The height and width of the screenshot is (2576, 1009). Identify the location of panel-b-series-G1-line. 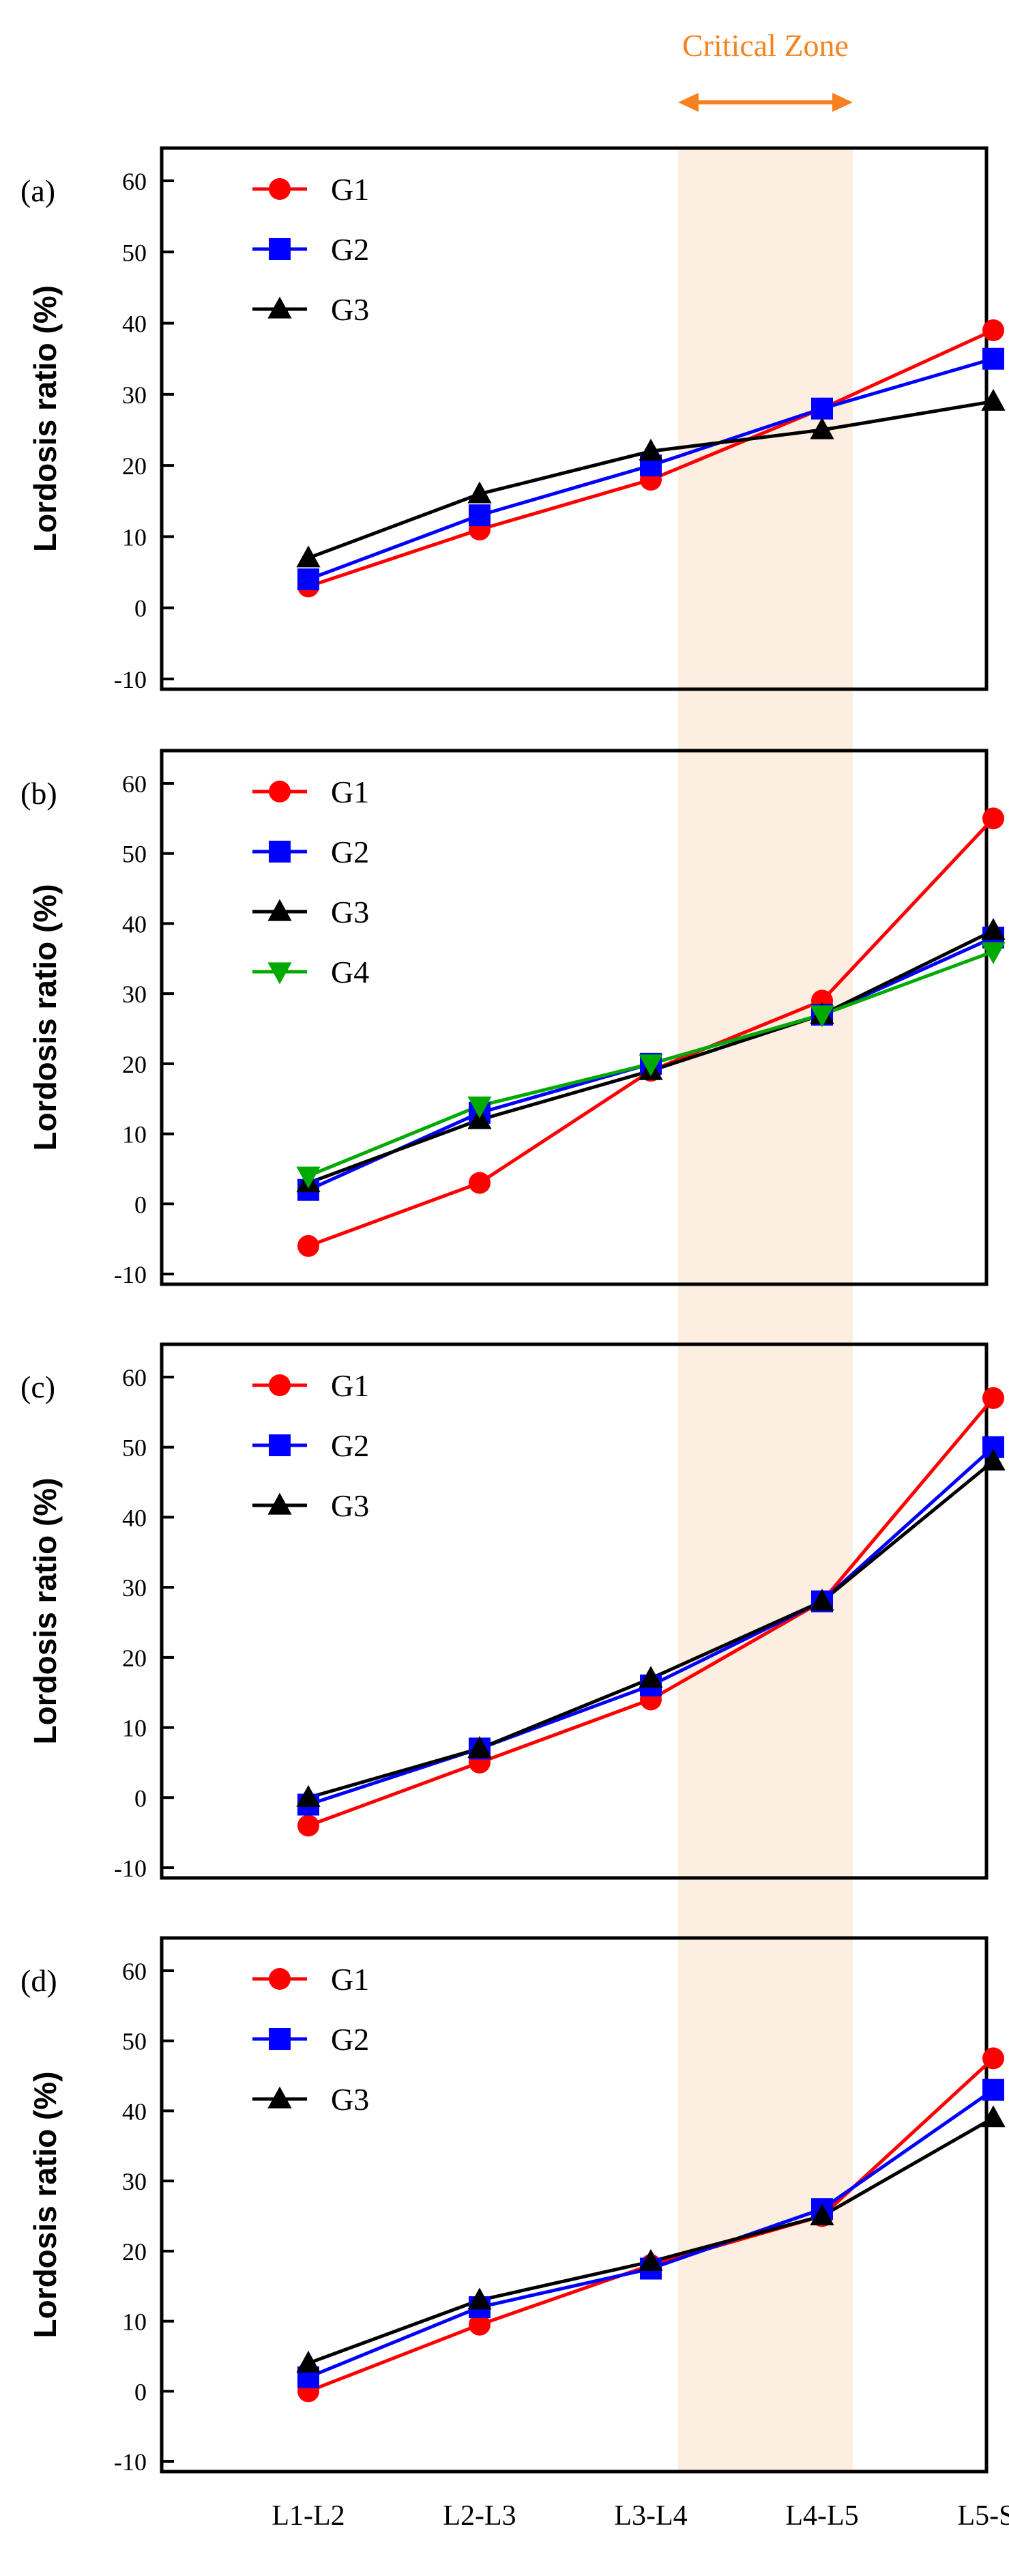
(651, 1032).